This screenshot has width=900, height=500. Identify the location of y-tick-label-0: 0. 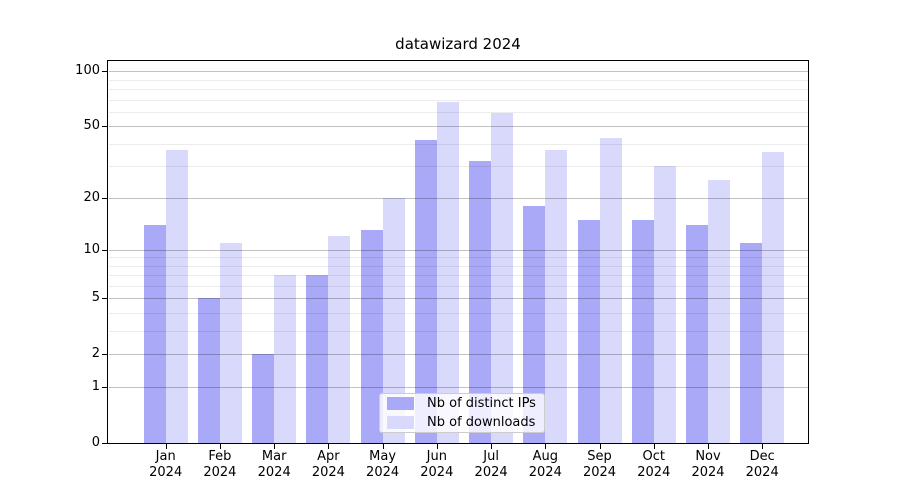
(95, 442).